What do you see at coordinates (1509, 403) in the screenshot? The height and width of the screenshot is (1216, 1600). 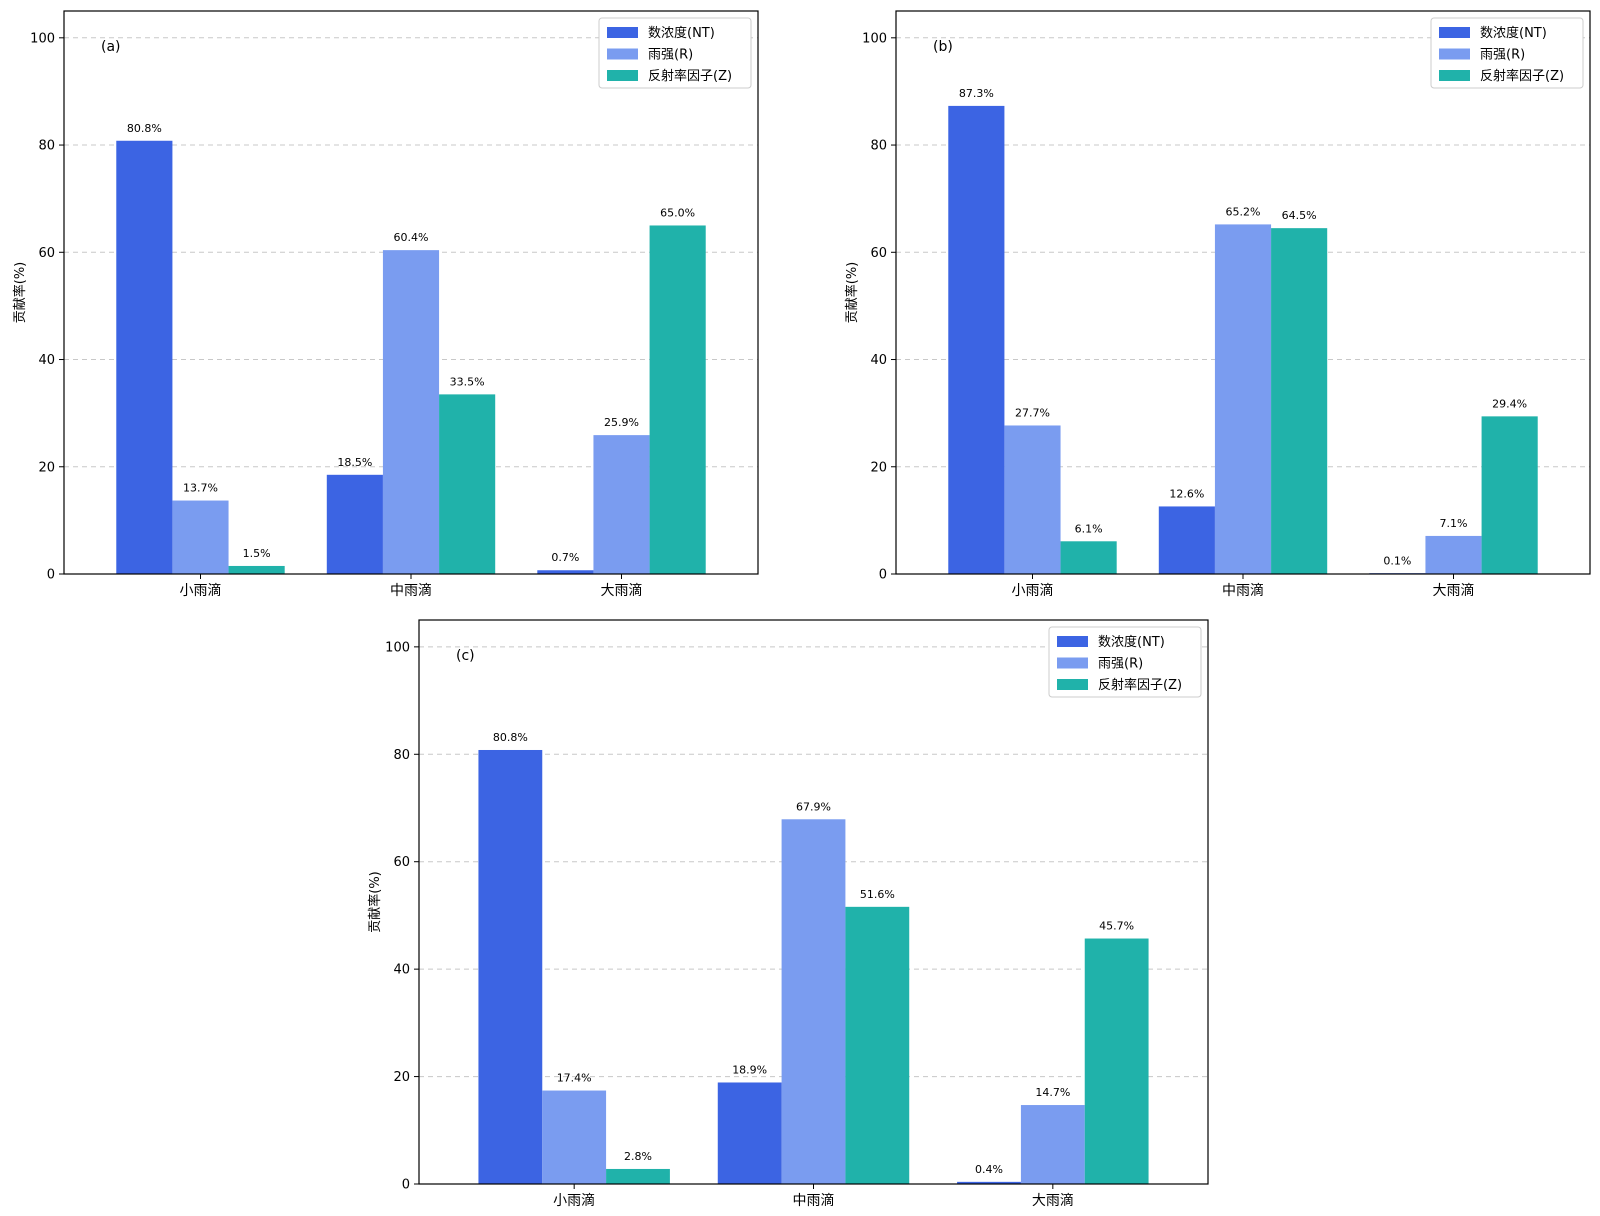 I see `bar-value-label: 29.4%` at bounding box center [1509, 403].